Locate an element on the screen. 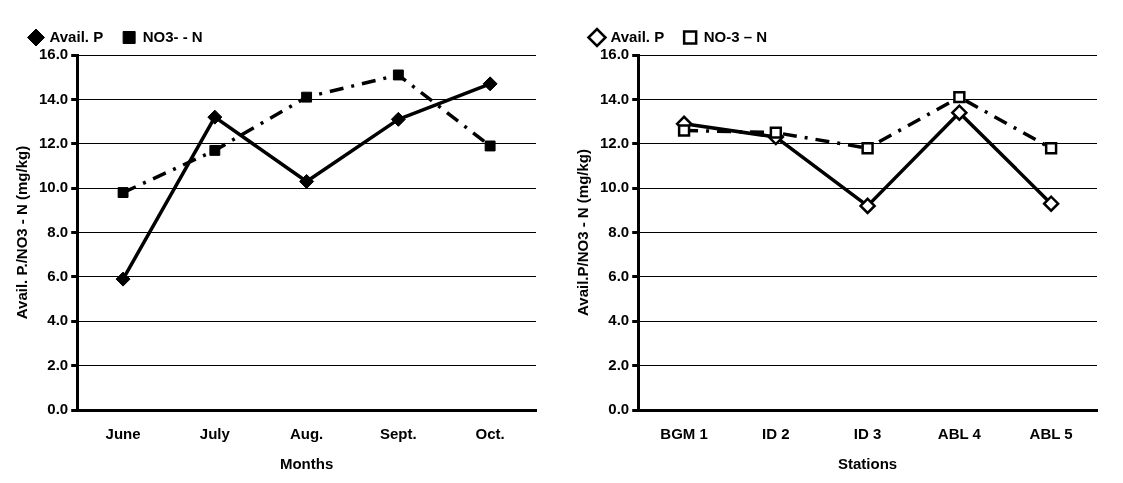 Image resolution: width=1123 pixels, height=483 pixels. x-tick-label: Oct. is located at coordinates (490, 434).